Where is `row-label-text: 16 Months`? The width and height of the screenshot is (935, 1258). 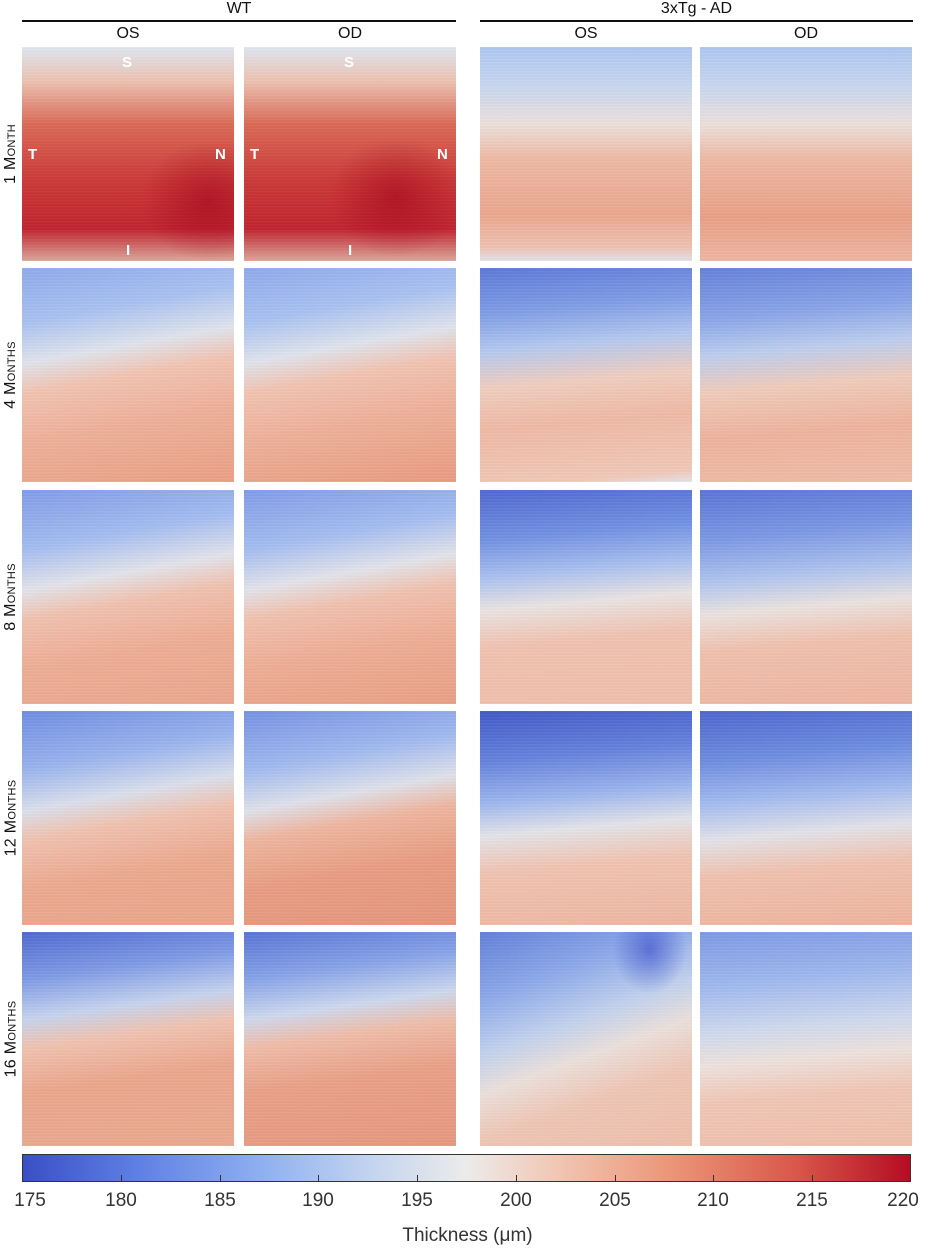 row-label-text: 16 Months is located at coordinates (10, 1039).